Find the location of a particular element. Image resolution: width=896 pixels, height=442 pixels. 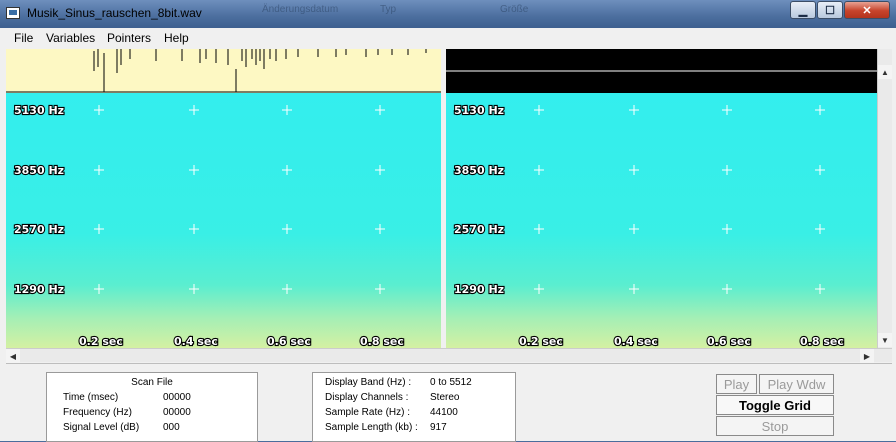

waveform-band is located at coordinates (223, 71).